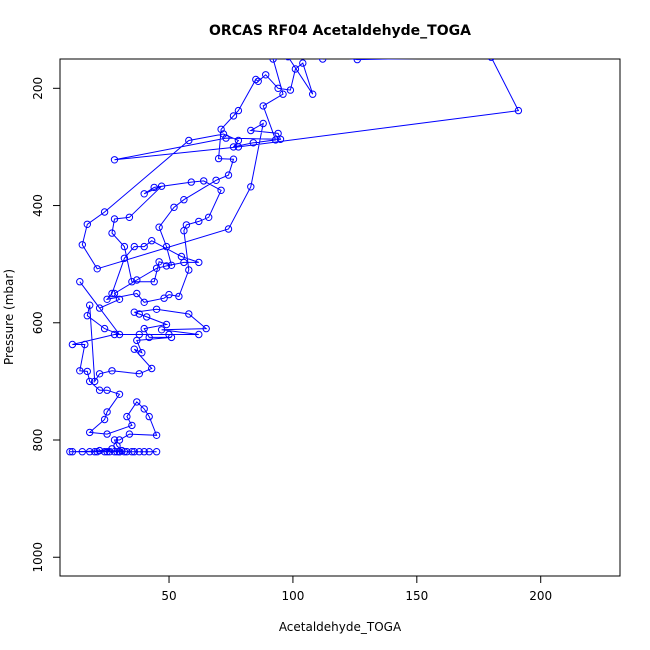 Image resolution: width=650 pixels, height=650 pixels. What do you see at coordinates (340, 31) in the screenshot?
I see `chart-title: ORCAS RF04 Acetaldehyde_TOGA` at bounding box center [340, 31].